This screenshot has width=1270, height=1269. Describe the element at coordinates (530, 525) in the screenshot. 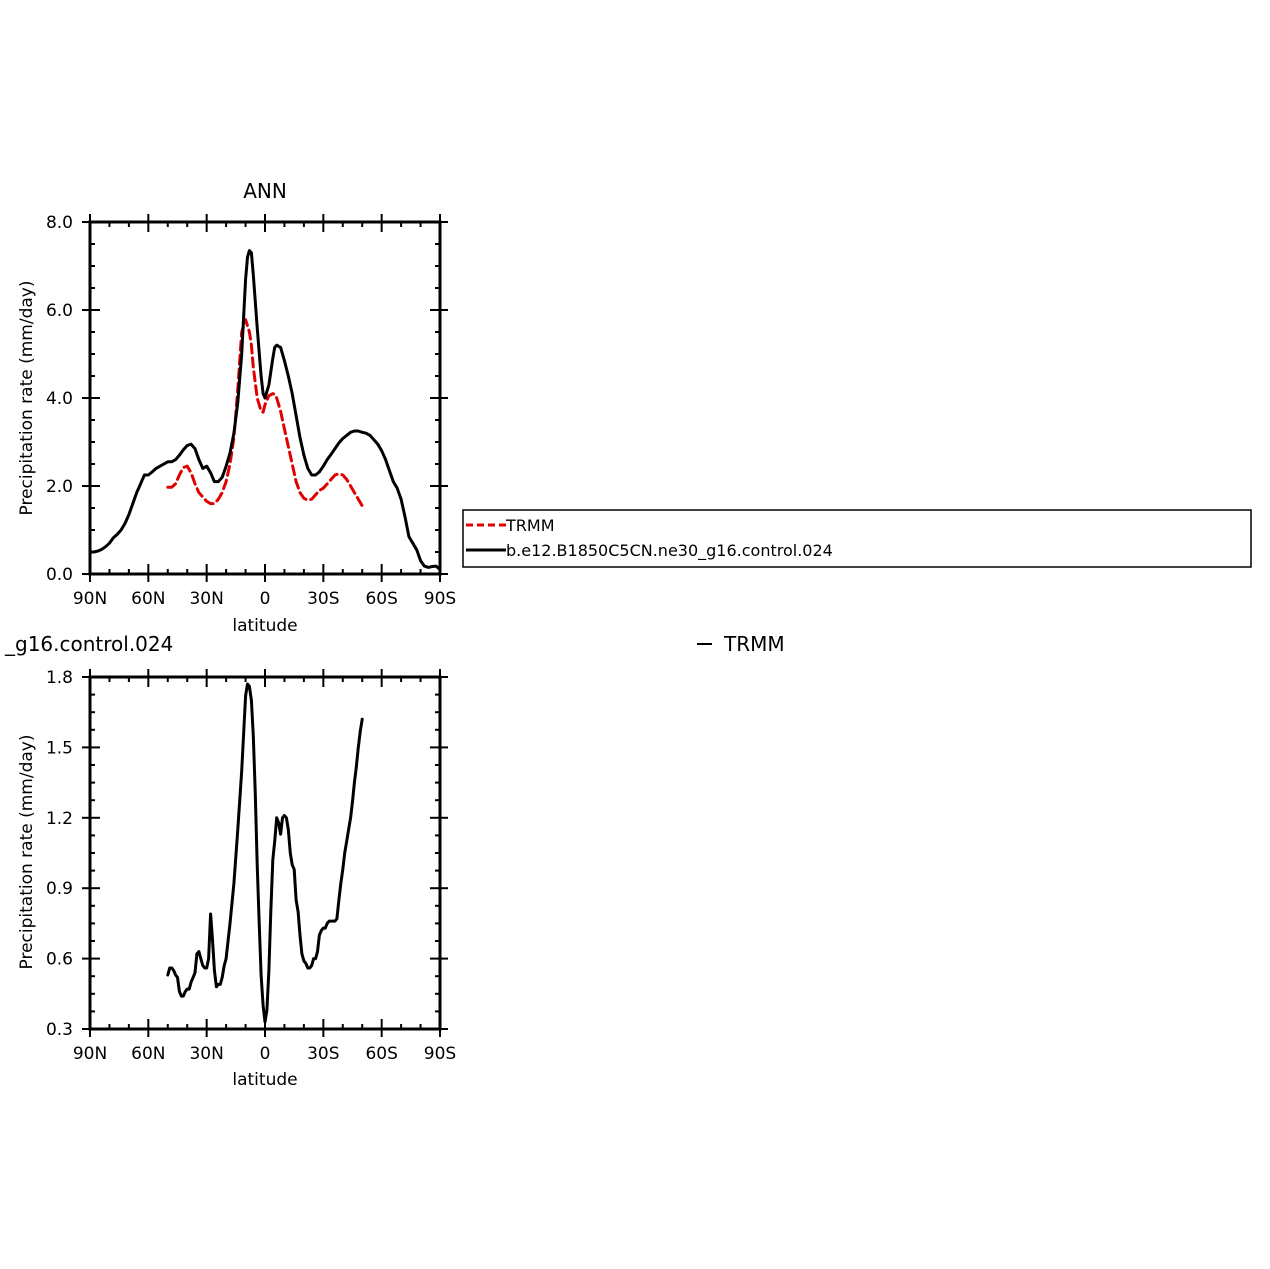

I see `legend-trmm-label: TRMM` at that location.